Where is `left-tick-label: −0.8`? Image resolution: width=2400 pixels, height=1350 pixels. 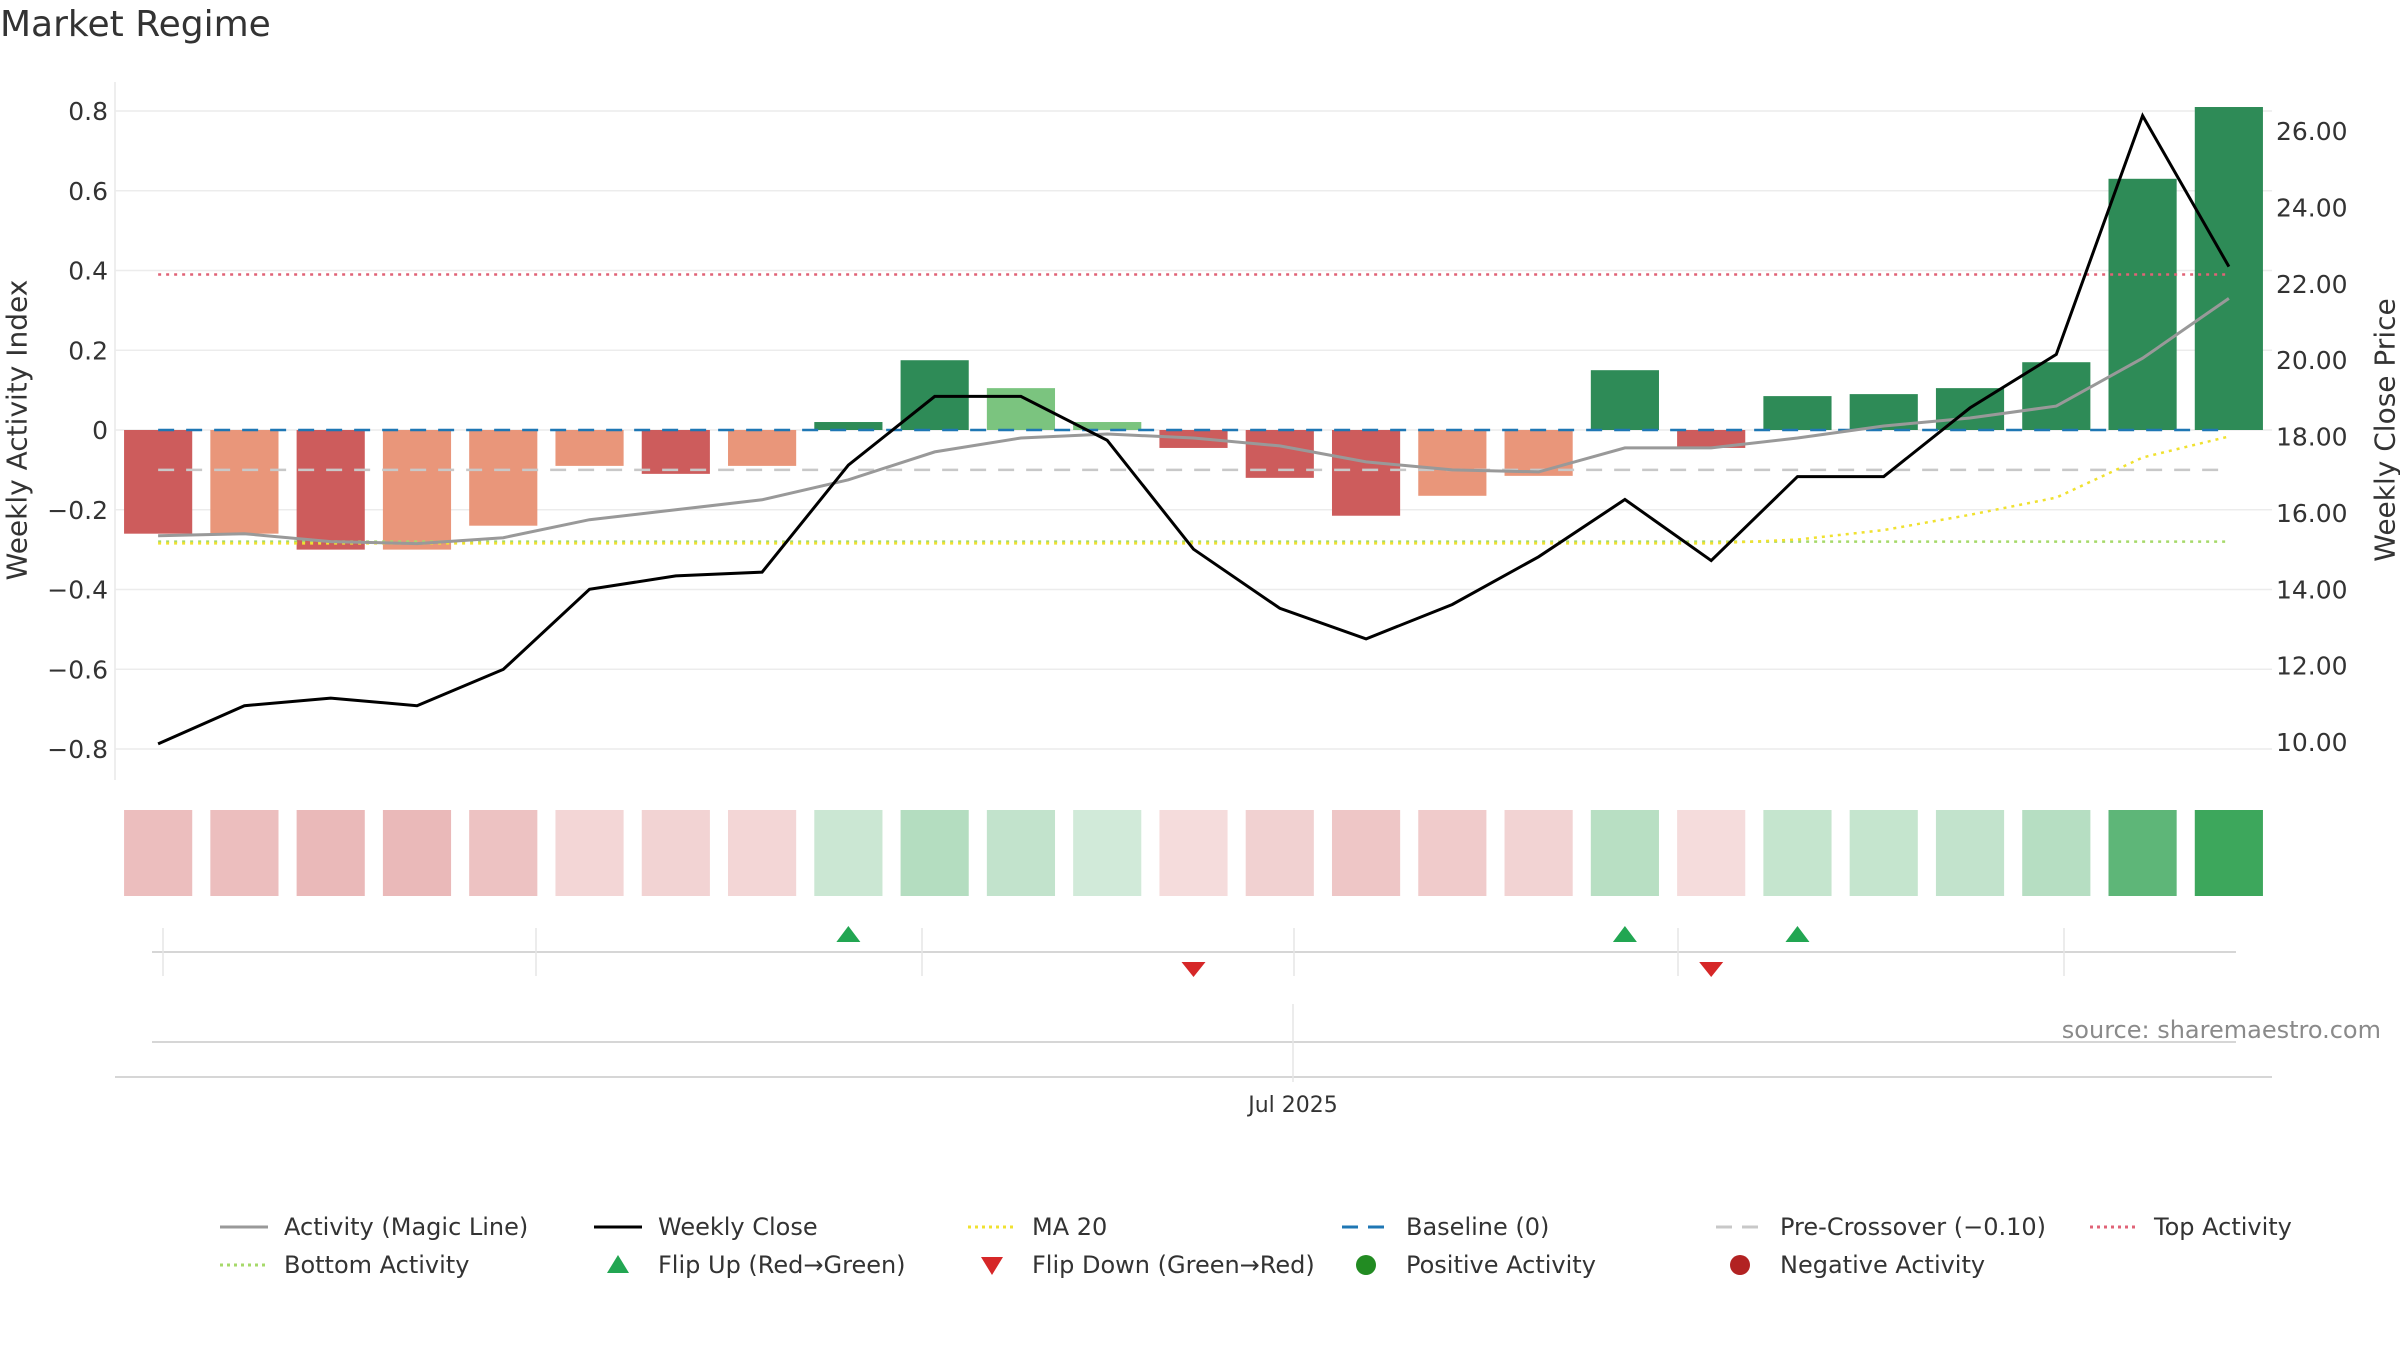
left-tick-label: −0.8 is located at coordinates (77, 749).